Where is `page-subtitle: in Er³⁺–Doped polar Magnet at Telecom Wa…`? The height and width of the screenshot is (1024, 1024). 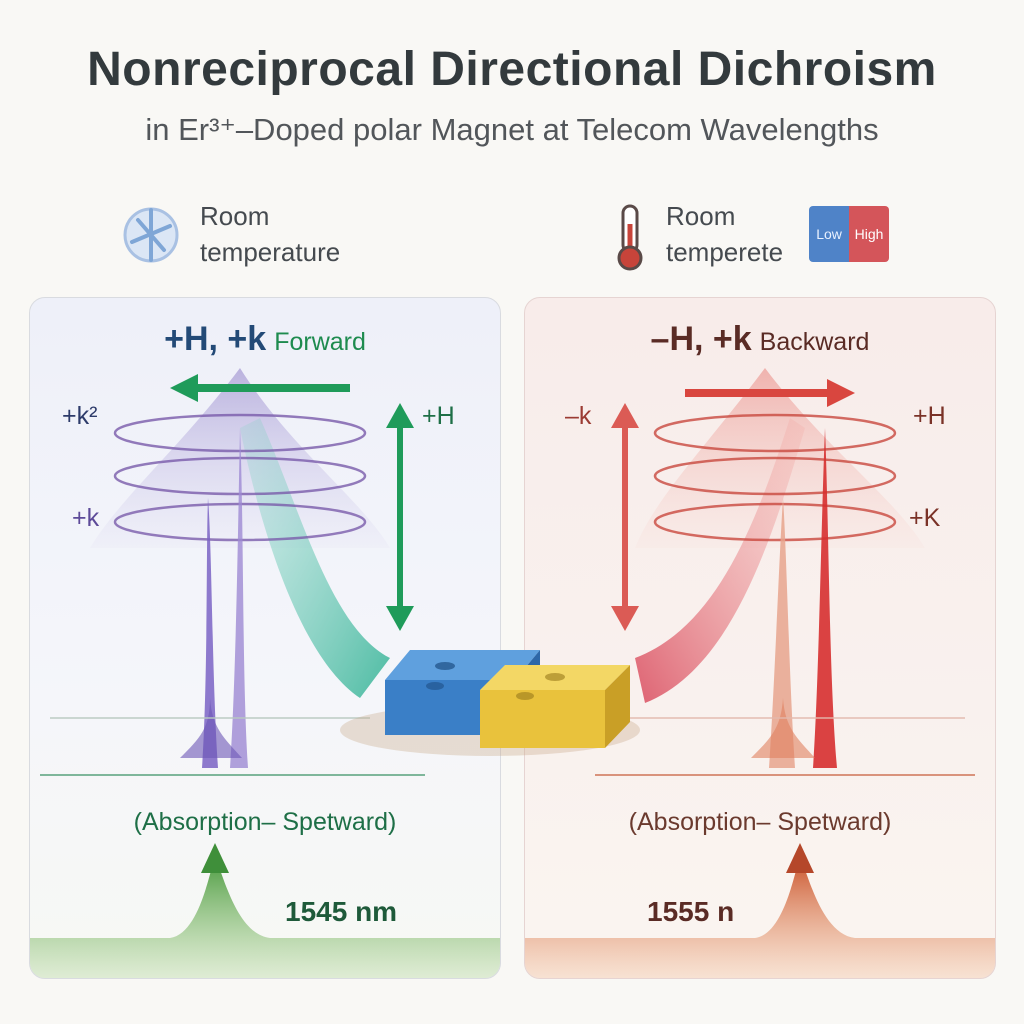 page-subtitle: in Er³⁺–Doped polar Magnet at Telecom Wa… is located at coordinates (512, 129).